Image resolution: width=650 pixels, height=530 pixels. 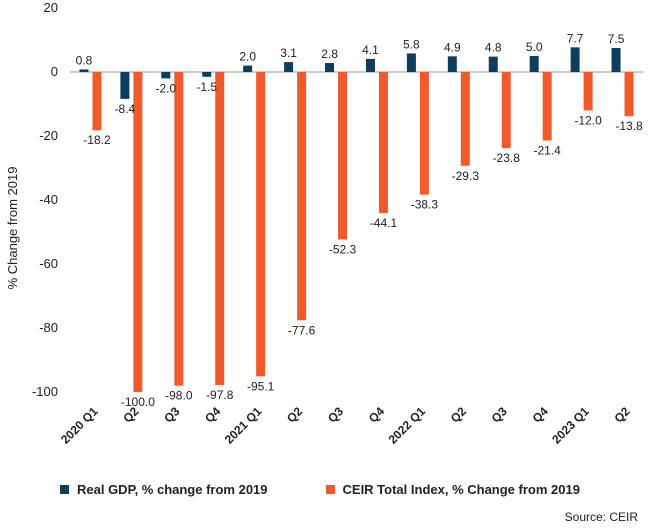 What do you see at coordinates (79, 425) in the screenshot?
I see `x-tick-label: 2020 Q1` at bounding box center [79, 425].